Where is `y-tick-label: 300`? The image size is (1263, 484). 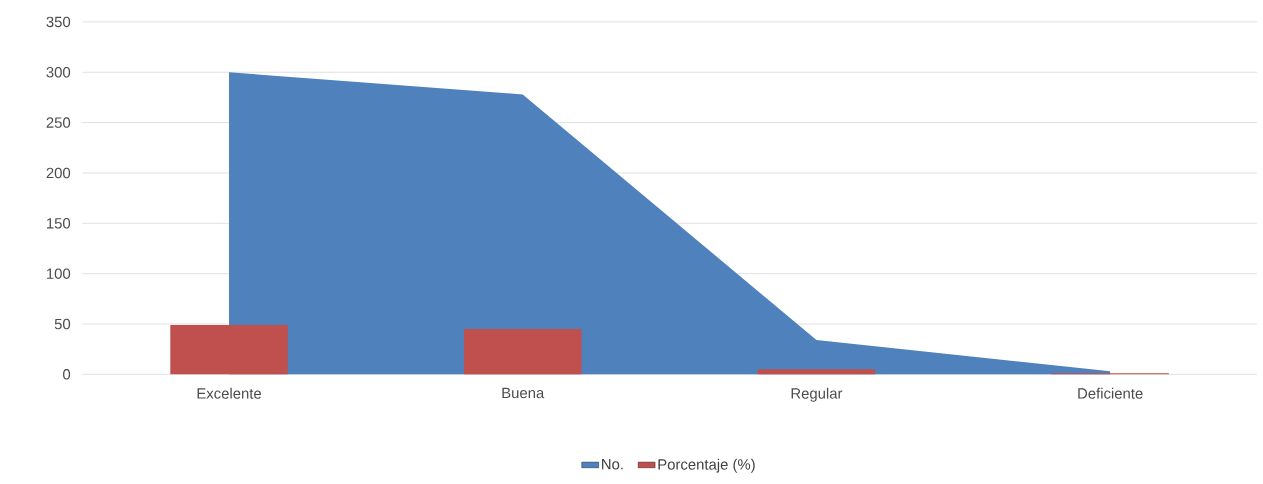 y-tick-label: 300 is located at coordinates (58, 72).